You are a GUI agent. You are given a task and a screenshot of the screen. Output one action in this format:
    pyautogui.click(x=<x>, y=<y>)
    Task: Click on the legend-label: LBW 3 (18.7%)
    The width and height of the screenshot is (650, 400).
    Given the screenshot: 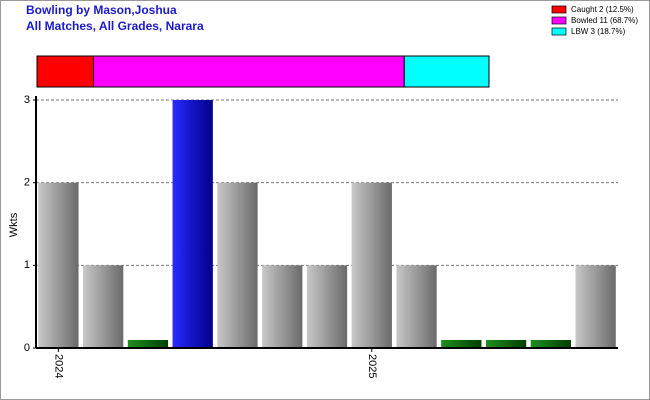 What is the action you would take?
    pyautogui.click(x=598, y=31)
    